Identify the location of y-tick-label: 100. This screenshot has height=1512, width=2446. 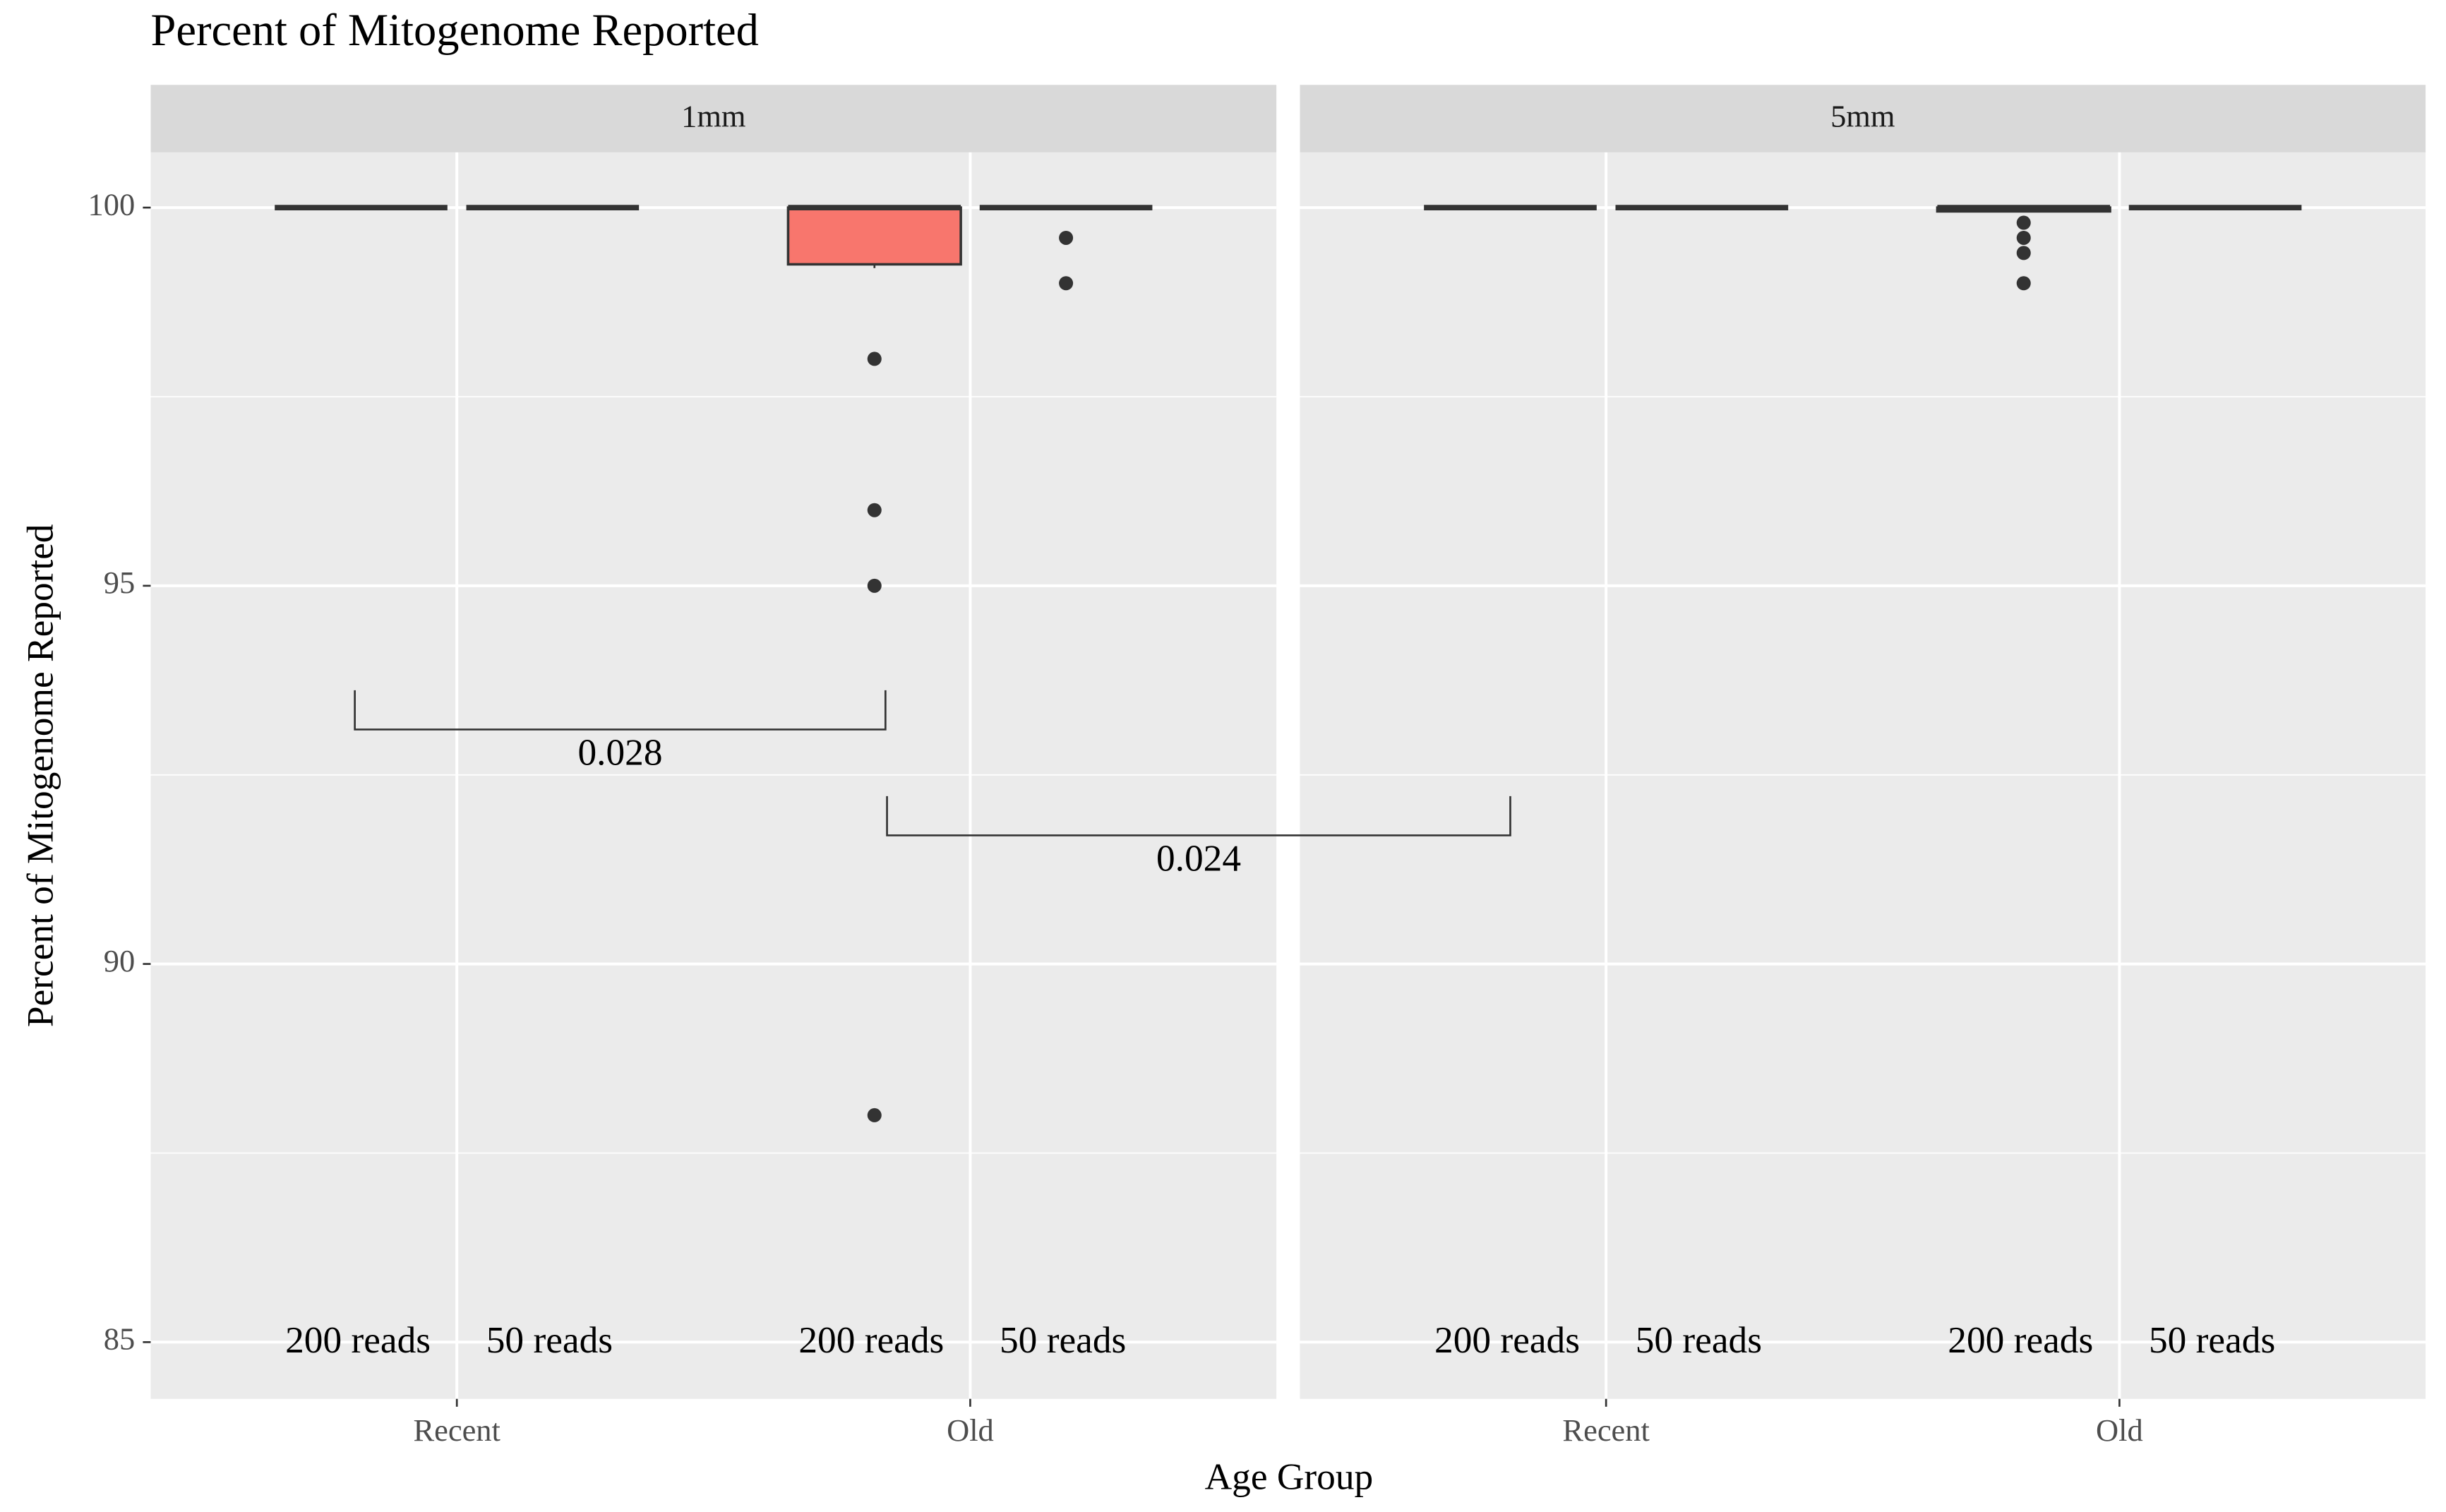
(112, 204).